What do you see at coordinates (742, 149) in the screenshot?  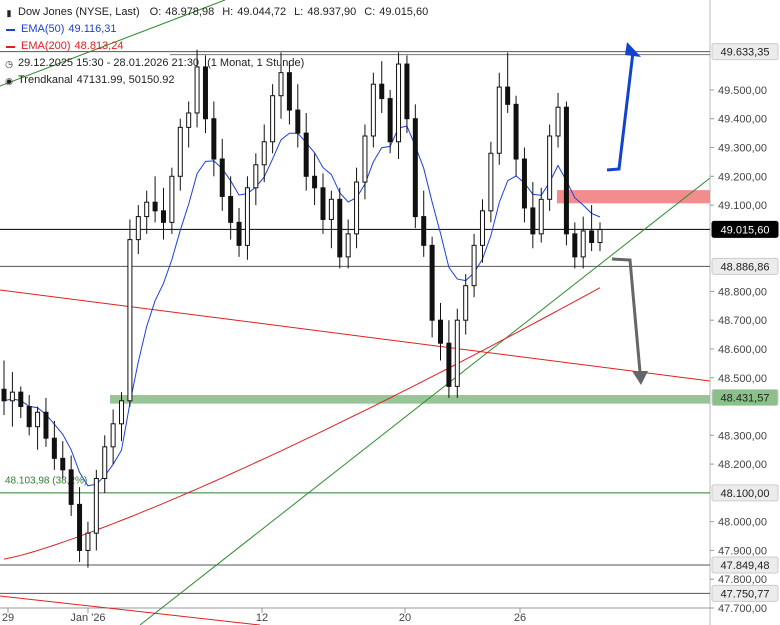 I see `y-tick-label: 49.300,00` at bounding box center [742, 149].